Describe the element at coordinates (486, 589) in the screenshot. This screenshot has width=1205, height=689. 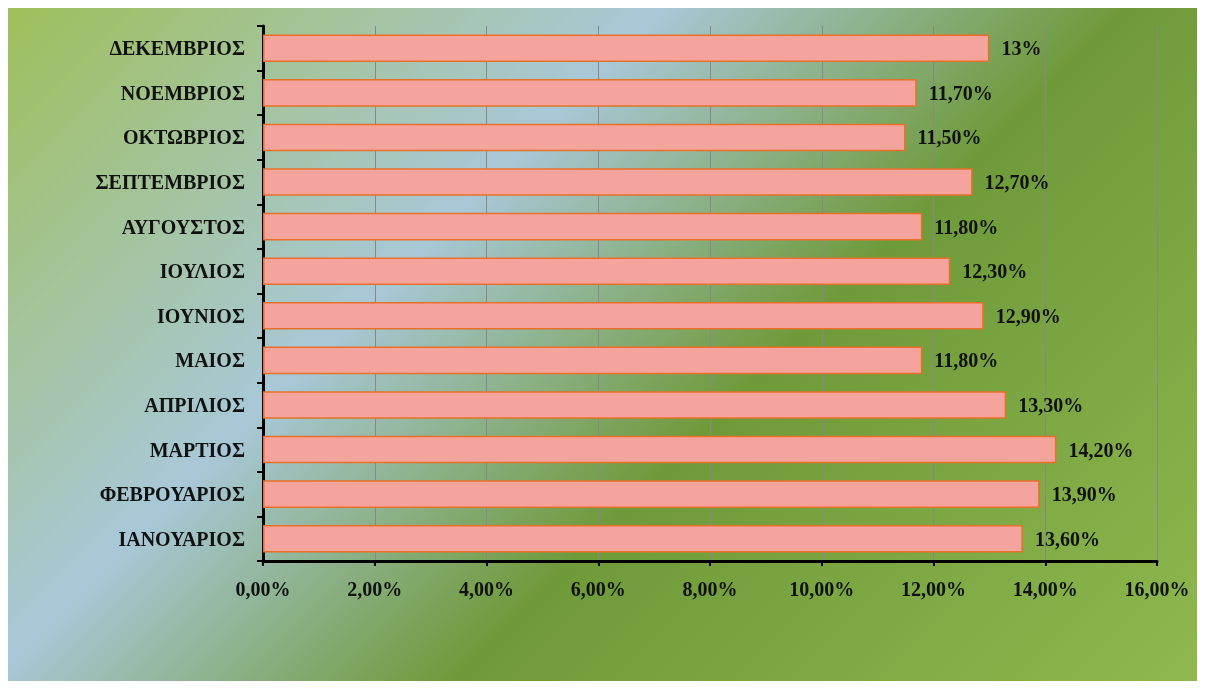
I see `x-tick-label: 4,00%` at that location.